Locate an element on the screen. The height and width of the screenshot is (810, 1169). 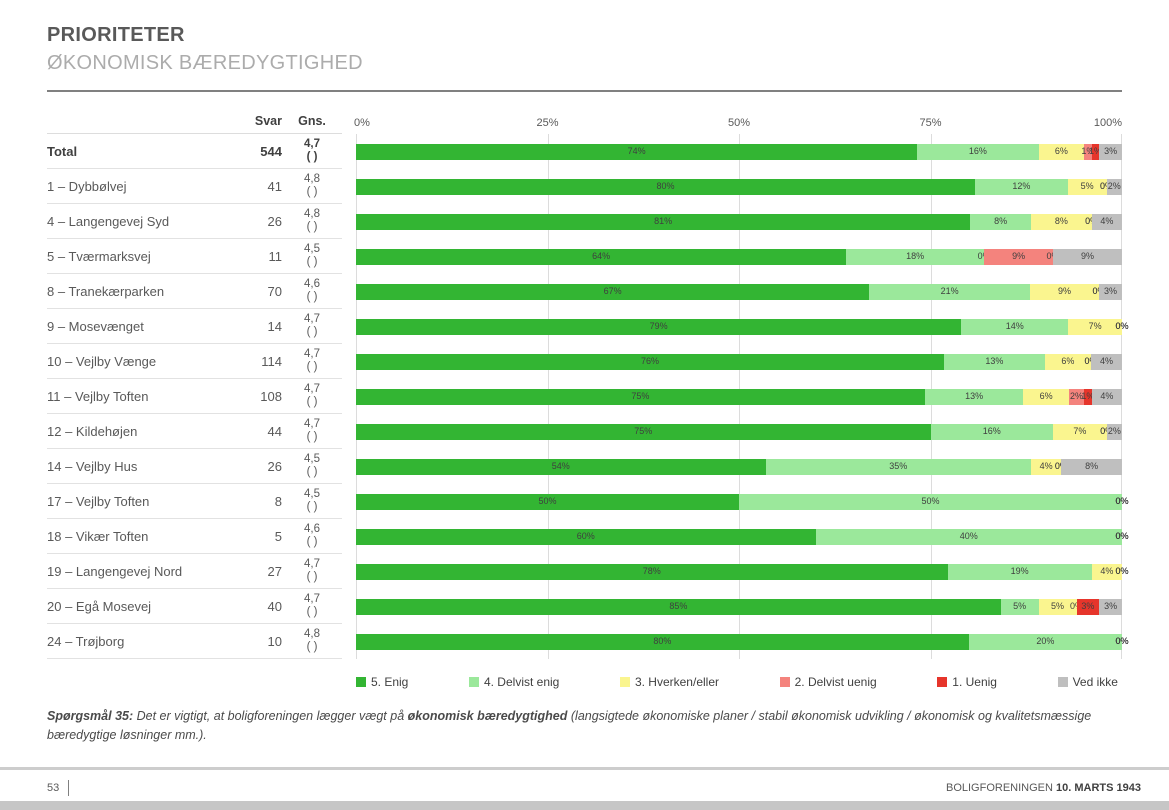
bar-segment-label: 2% is located at coordinates (1076, 396).